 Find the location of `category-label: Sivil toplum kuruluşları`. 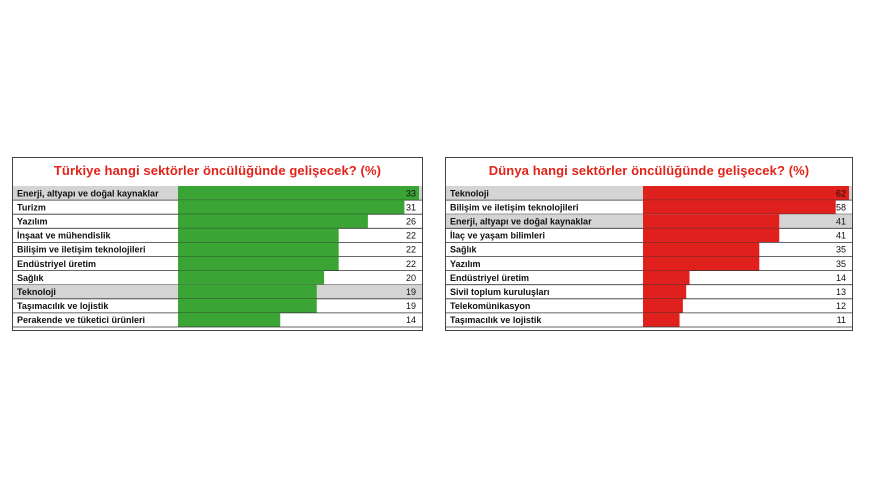

category-label: Sivil toplum kuruluşları is located at coordinates (500, 292).